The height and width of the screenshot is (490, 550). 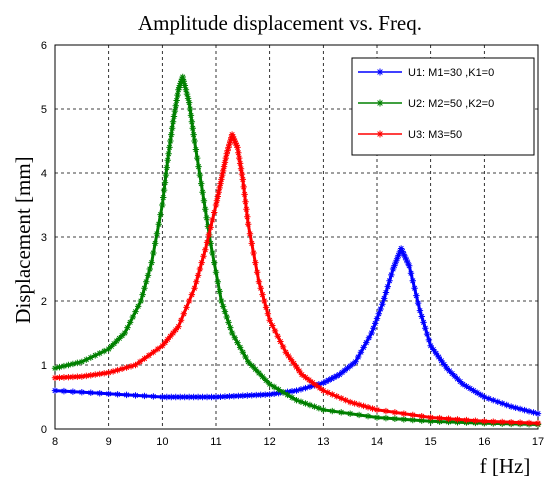 I want to click on y-tick-label: 6, so click(x=44, y=46).